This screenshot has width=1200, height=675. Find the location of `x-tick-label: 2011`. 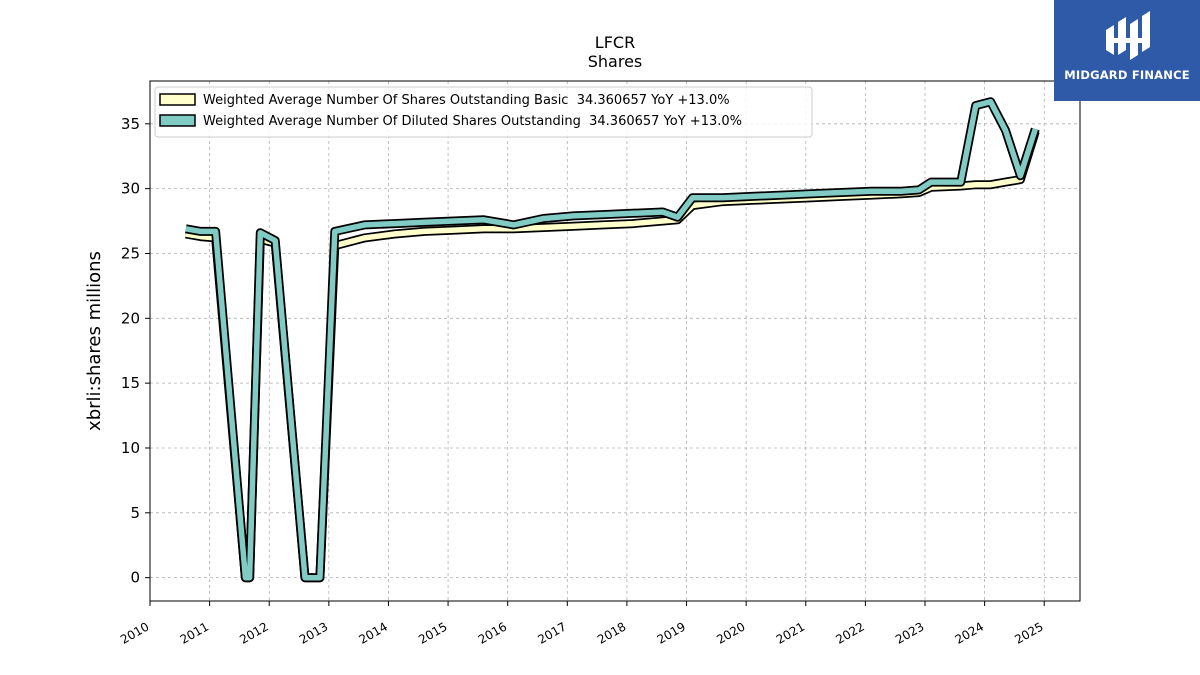

x-tick-label: 2011 is located at coordinates (194, 632).